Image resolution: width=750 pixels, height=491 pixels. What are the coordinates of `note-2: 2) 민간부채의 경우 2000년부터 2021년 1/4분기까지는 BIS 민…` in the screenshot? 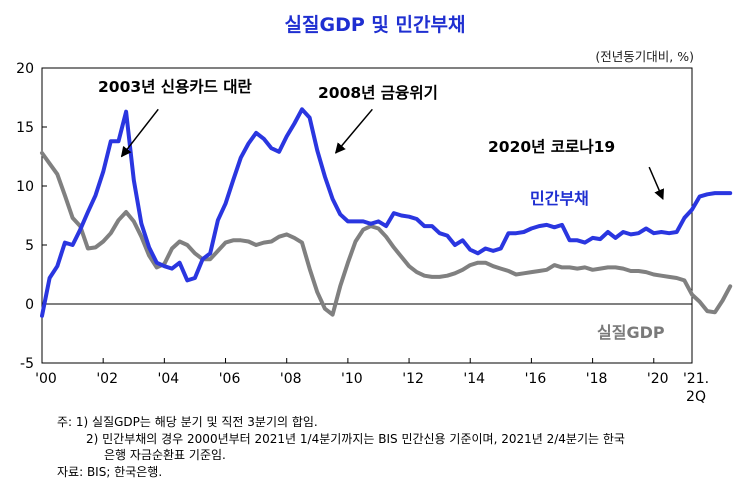 It's located at (355, 438).